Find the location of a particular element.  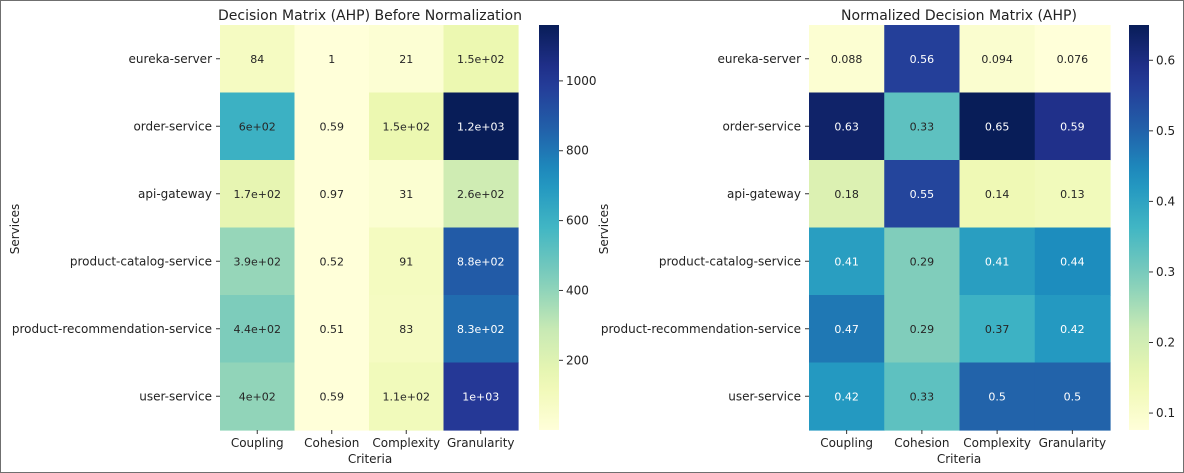

chart-title: Normalized Decision Matrix (AHP) is located at coordinates (959, 16).